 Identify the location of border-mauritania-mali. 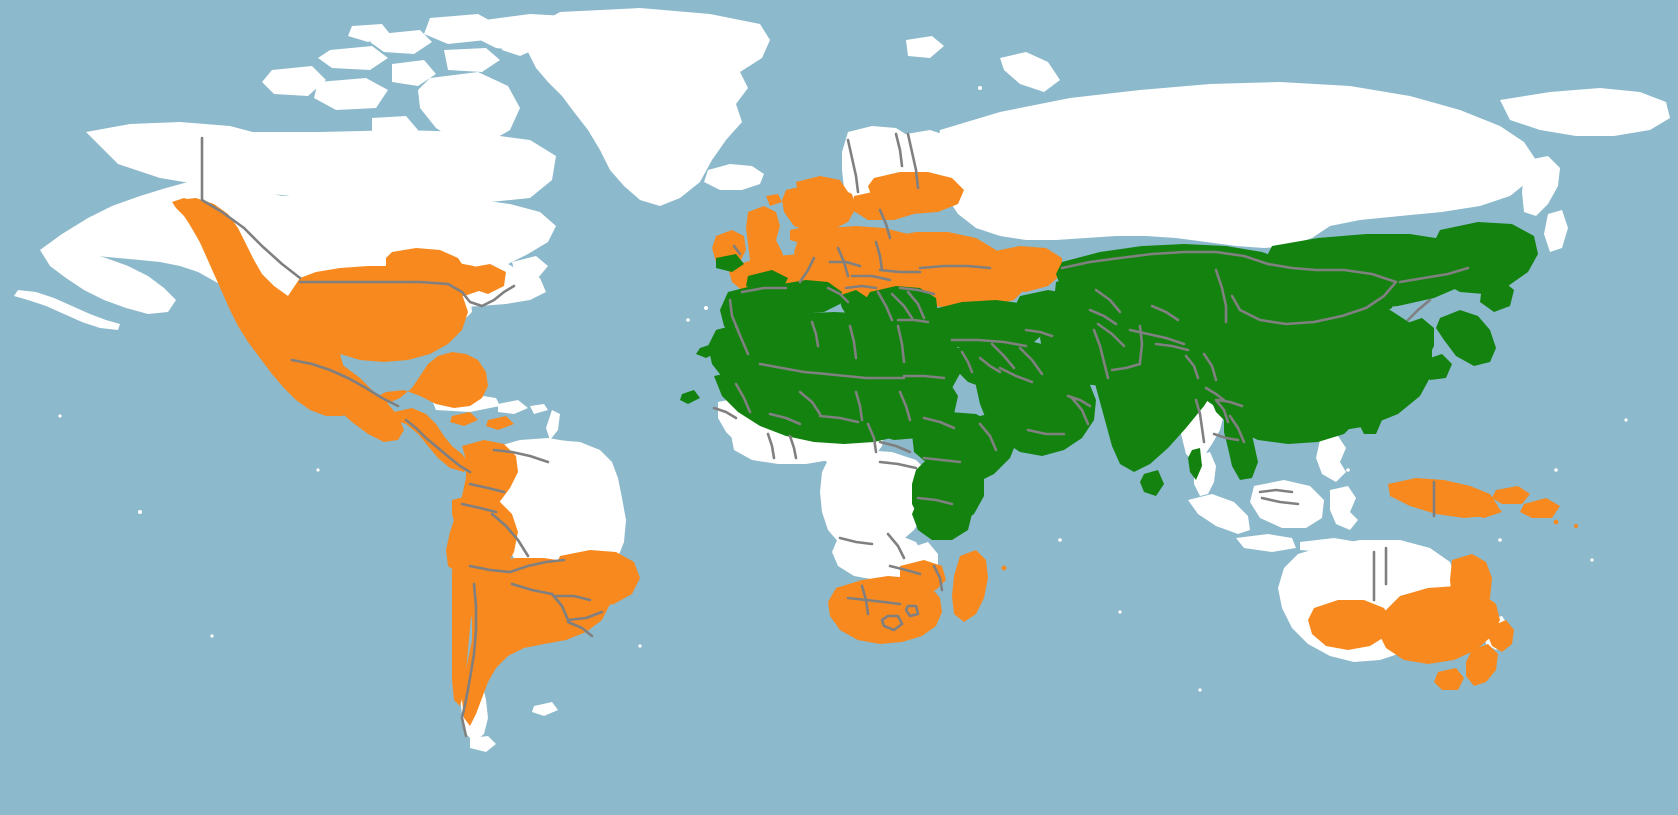
(743, 398).